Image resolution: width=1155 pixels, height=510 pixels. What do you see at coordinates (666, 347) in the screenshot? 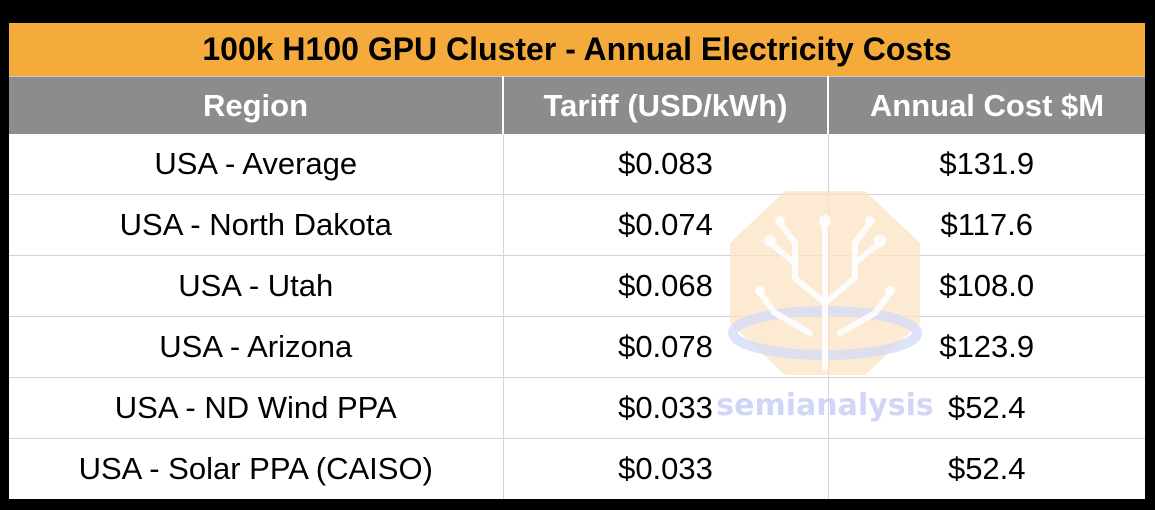
I see `tariff-cell: $0.078` at bounding box center [666, 347].